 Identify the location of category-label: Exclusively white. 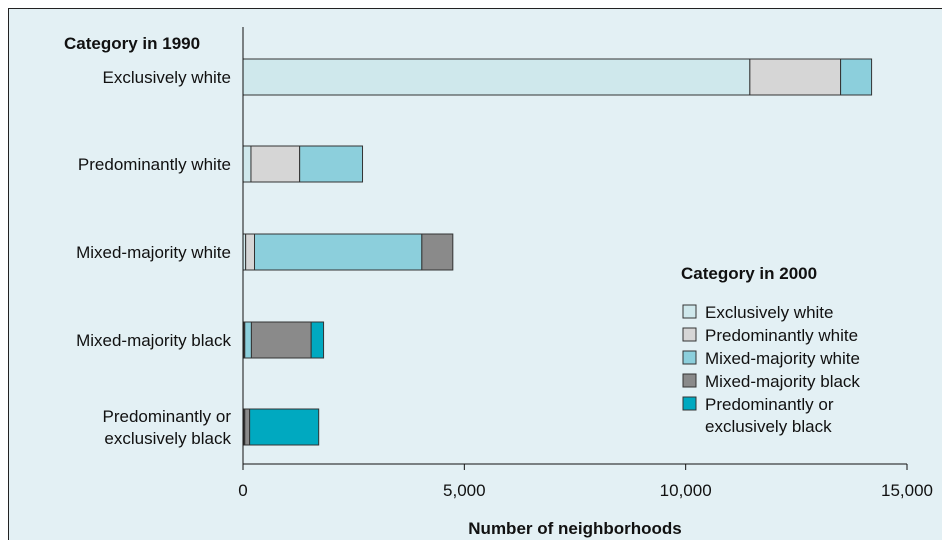
(167, 77).